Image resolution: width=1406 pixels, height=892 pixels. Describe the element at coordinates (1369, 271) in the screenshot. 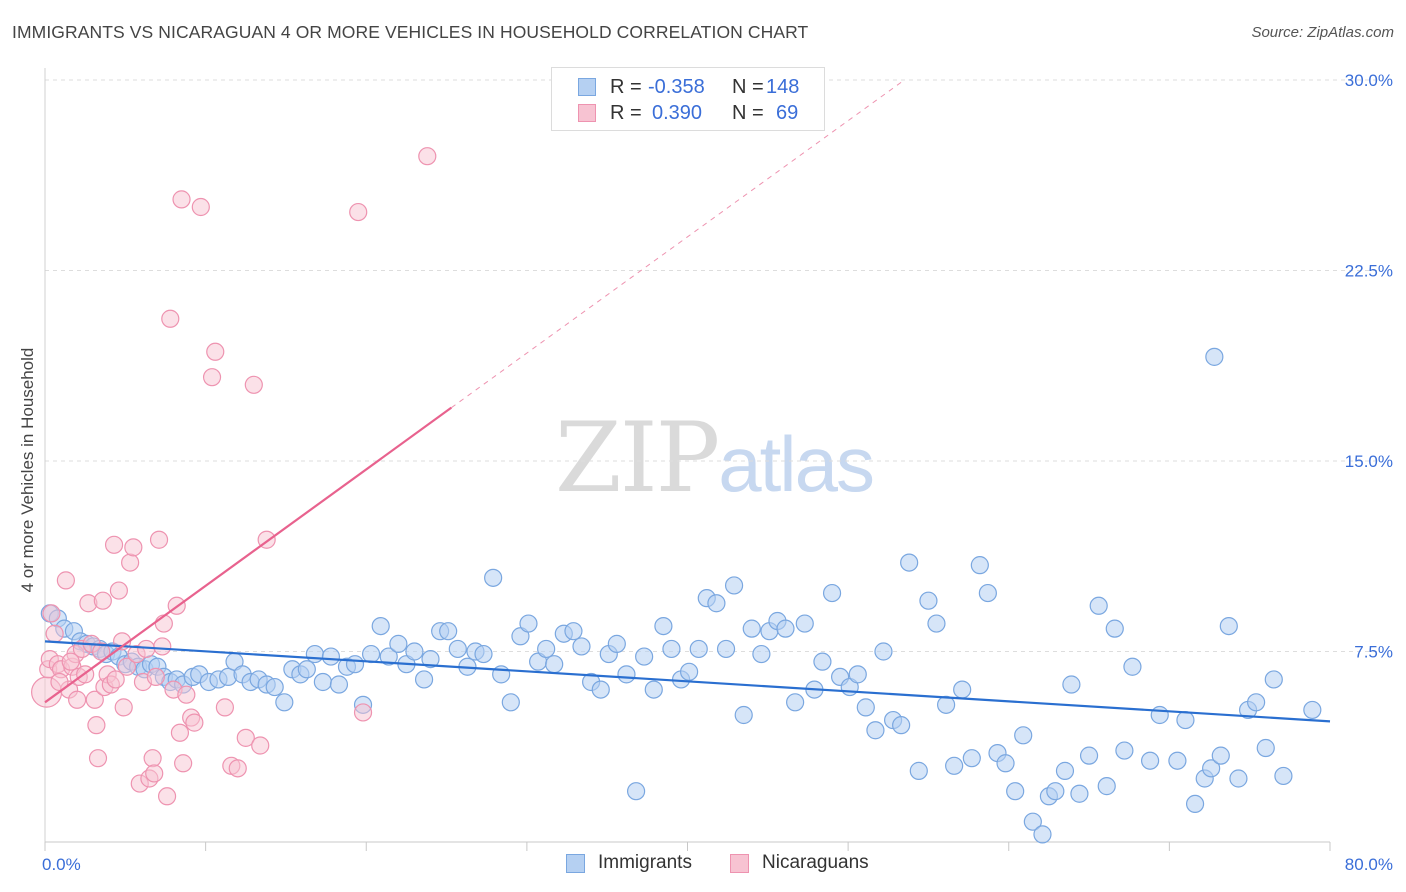

I see `y-tick-label: 22.5%` at that location.